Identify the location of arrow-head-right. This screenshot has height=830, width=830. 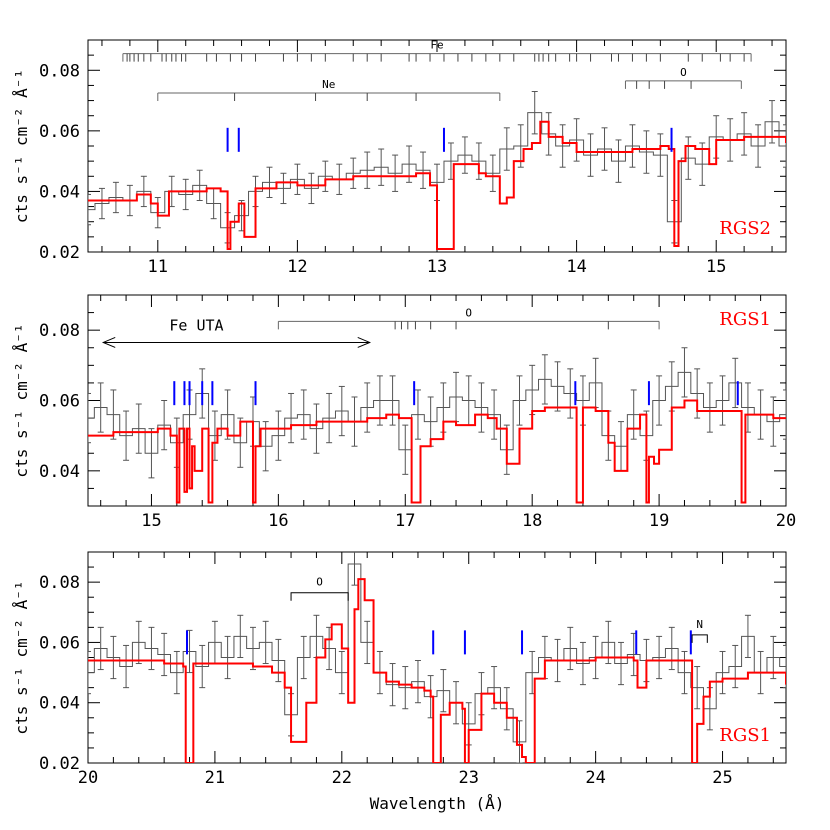
(364, 342).